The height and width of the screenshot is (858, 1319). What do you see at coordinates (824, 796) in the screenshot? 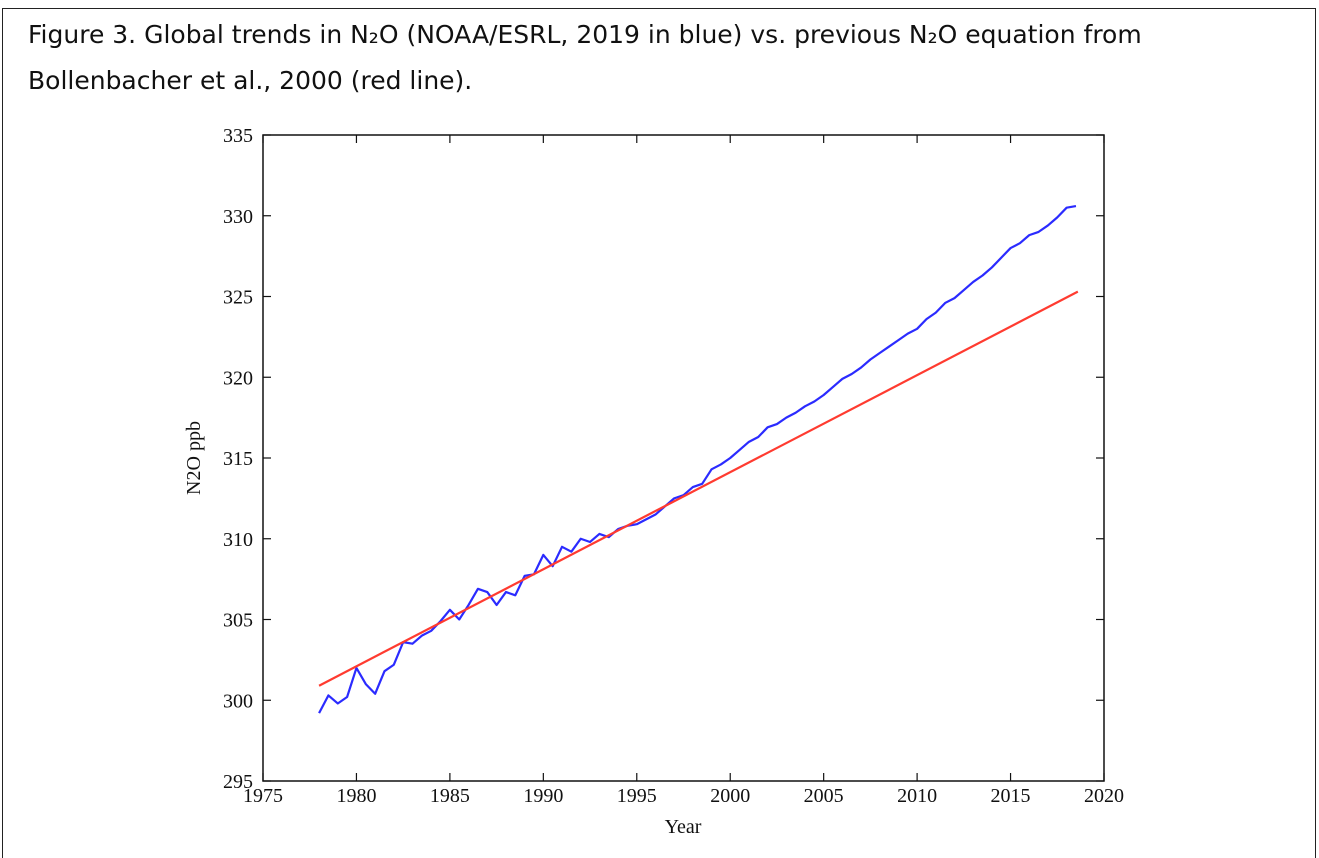
I see `x-tick-label: 2005` at bounding box center [824, 796].